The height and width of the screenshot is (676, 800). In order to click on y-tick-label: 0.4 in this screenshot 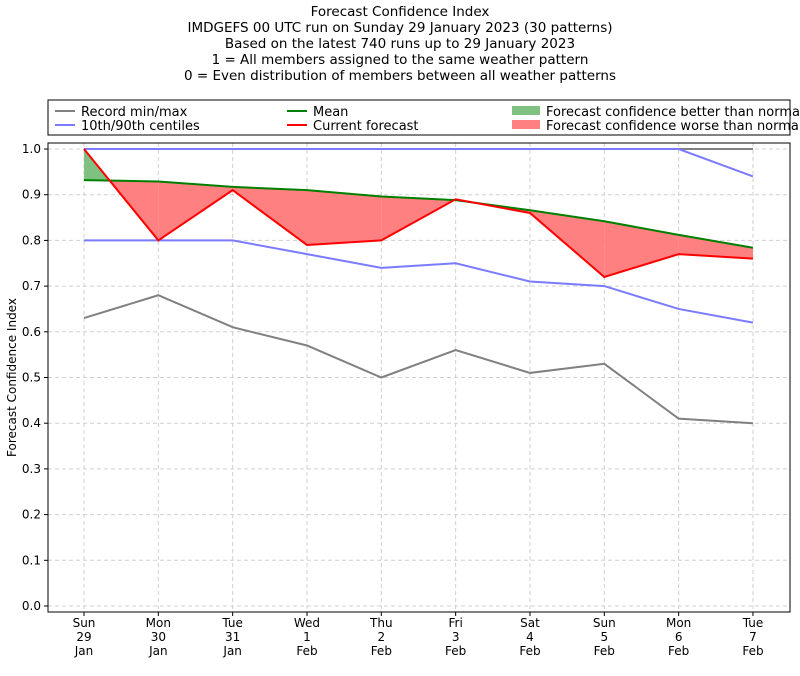, I will do `click(31, 423)`.